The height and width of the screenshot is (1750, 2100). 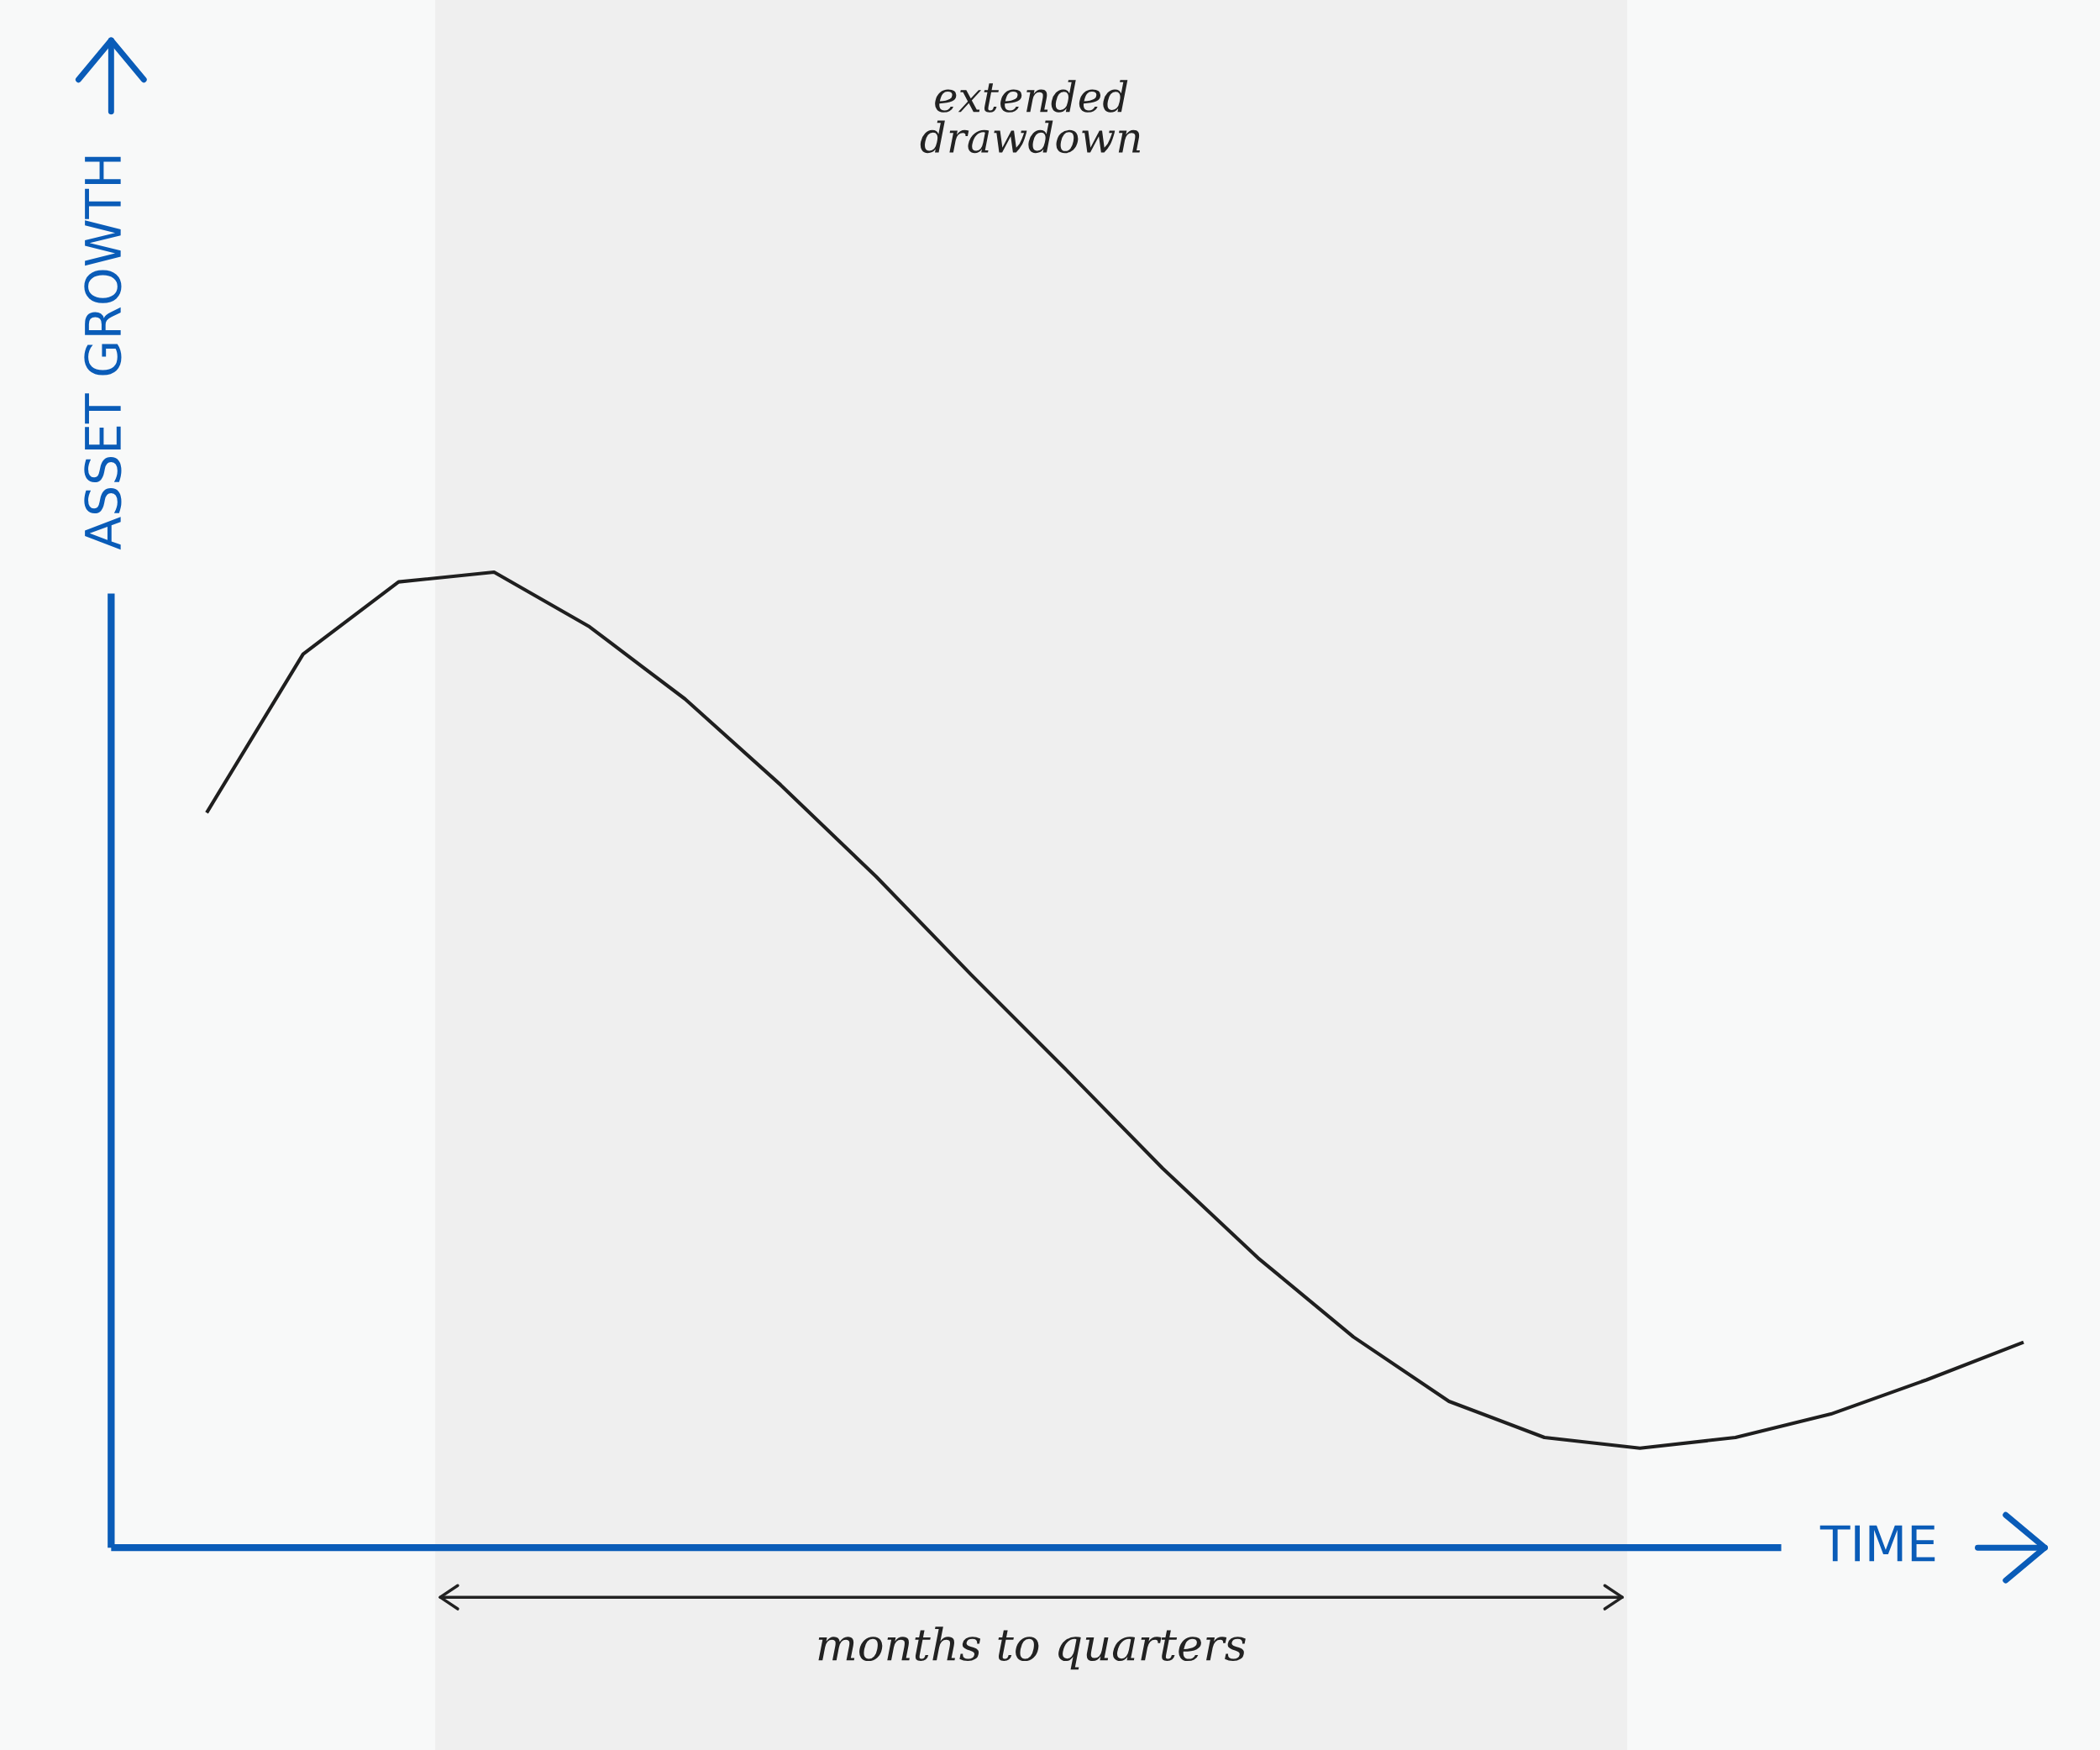 I want to click on y-axis-title: ASSET GROWTH, so click(x=103, y=353).